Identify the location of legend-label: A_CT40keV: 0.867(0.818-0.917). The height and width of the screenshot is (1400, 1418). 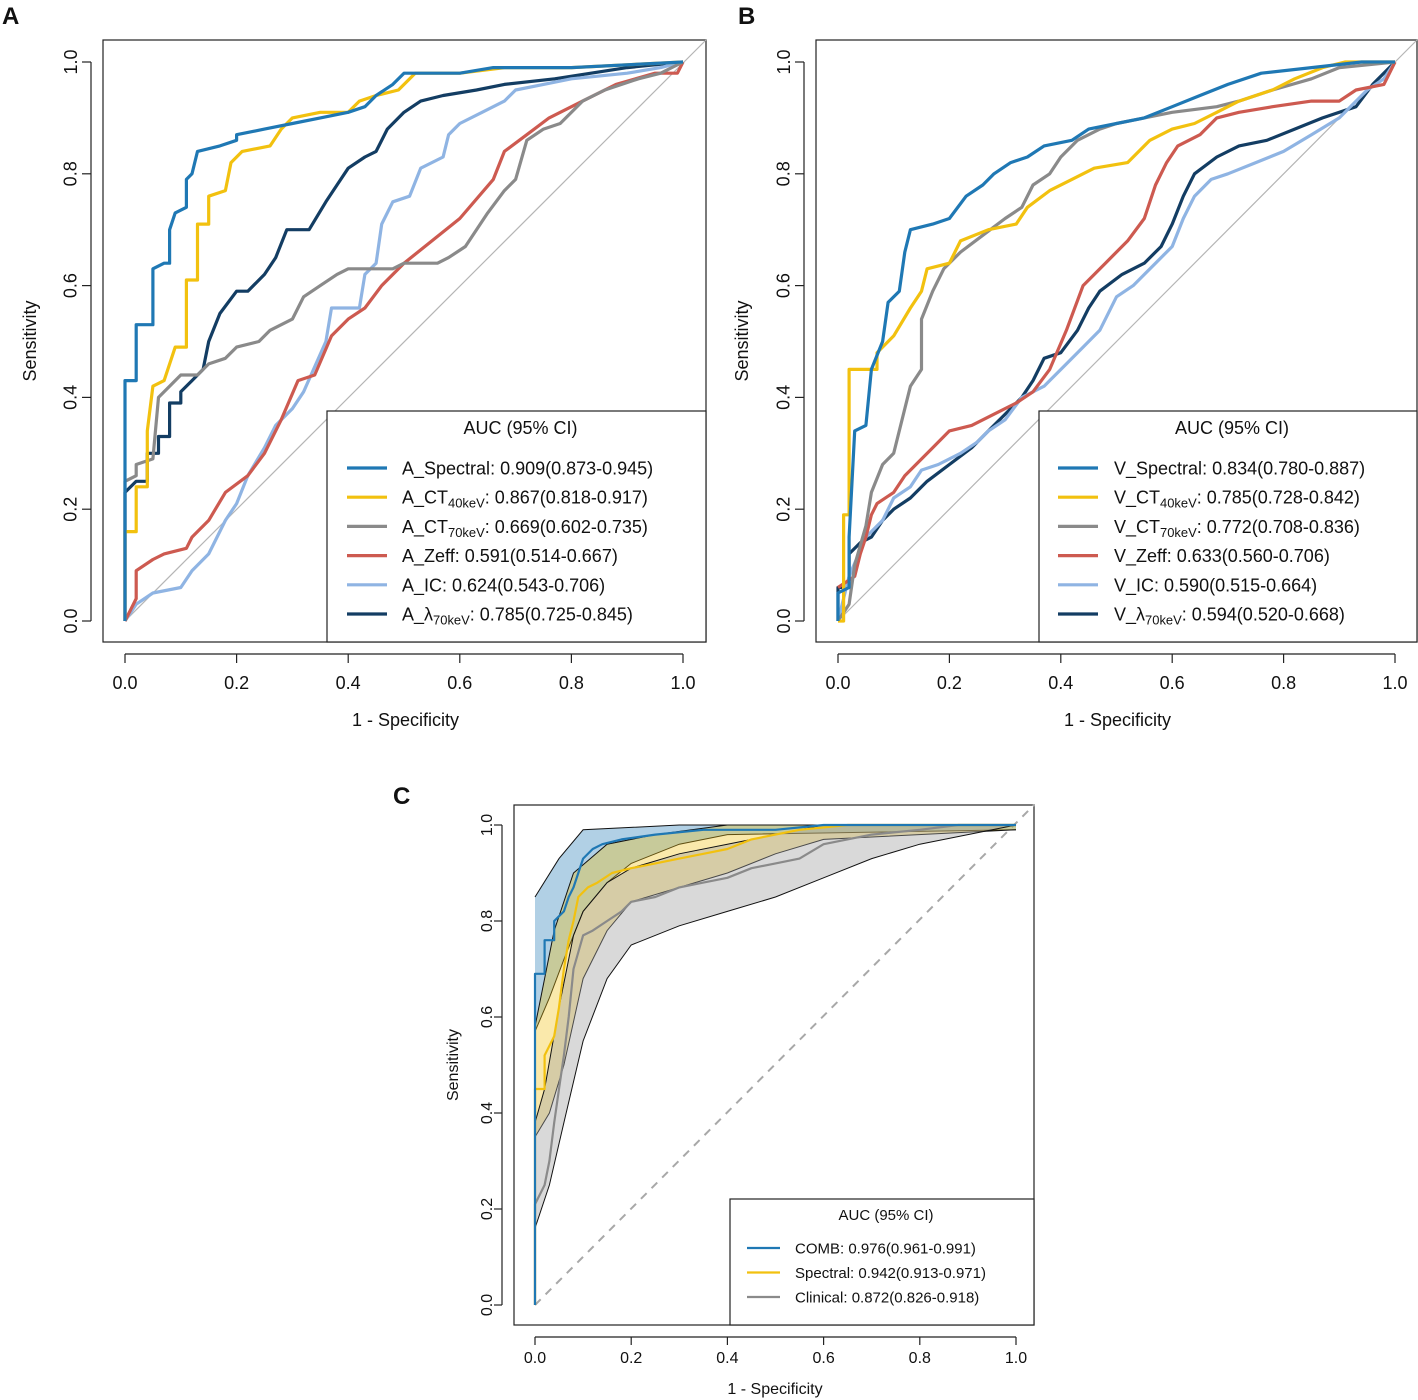
(525, 499).